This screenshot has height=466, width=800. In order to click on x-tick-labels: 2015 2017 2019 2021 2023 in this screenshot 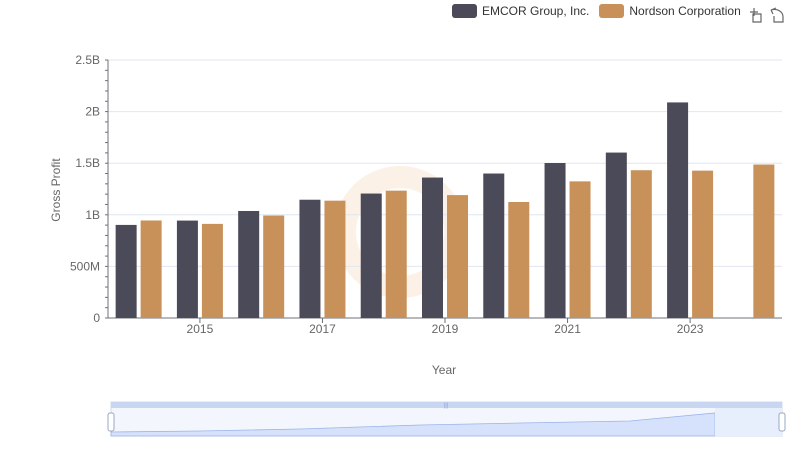, I will do `click(445, 327)`.